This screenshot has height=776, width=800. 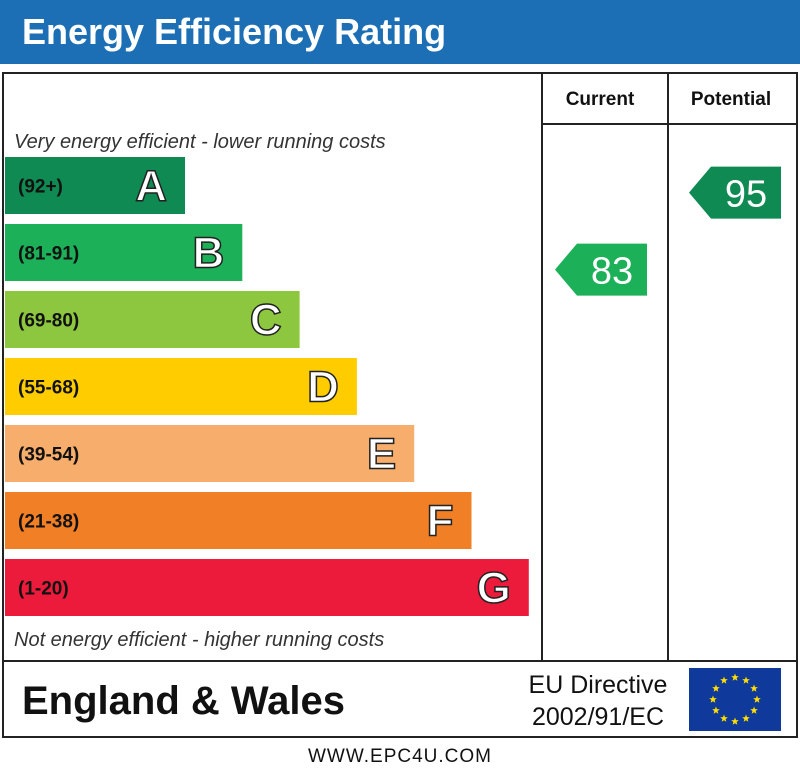 I want to click on band-range-a: (92+), so click(x=40, y=187).